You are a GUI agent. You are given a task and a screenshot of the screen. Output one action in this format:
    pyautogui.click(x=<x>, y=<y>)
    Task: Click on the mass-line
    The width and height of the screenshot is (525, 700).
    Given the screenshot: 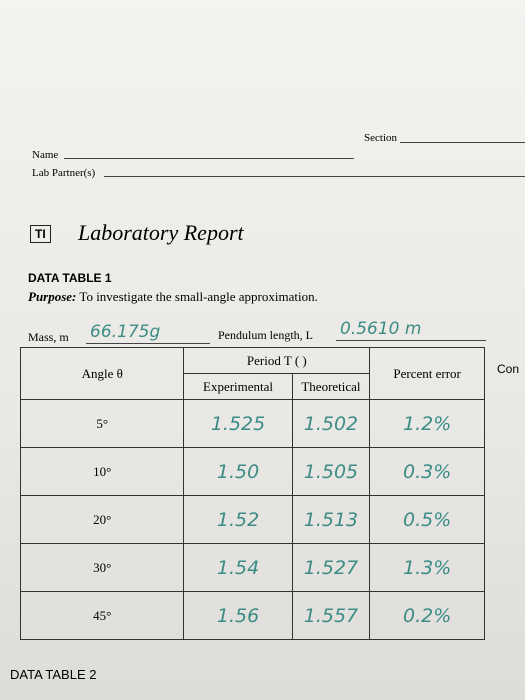 What is the action you would take?
    pyautogui.click(x=148, y=343)
    